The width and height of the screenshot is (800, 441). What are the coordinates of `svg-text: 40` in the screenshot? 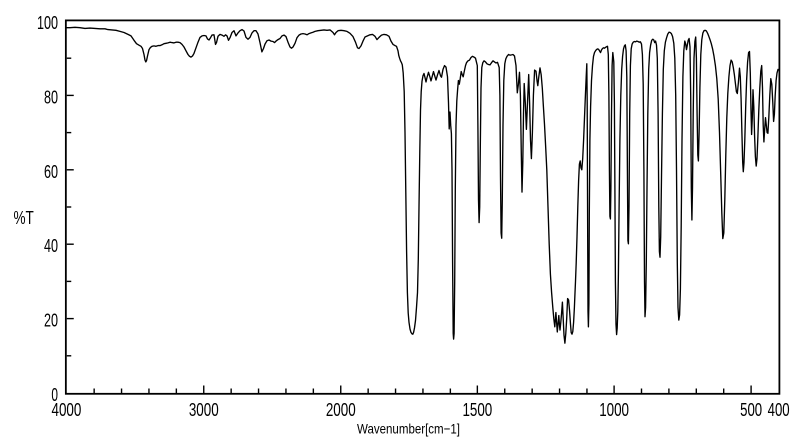 It's located at (51, 247).